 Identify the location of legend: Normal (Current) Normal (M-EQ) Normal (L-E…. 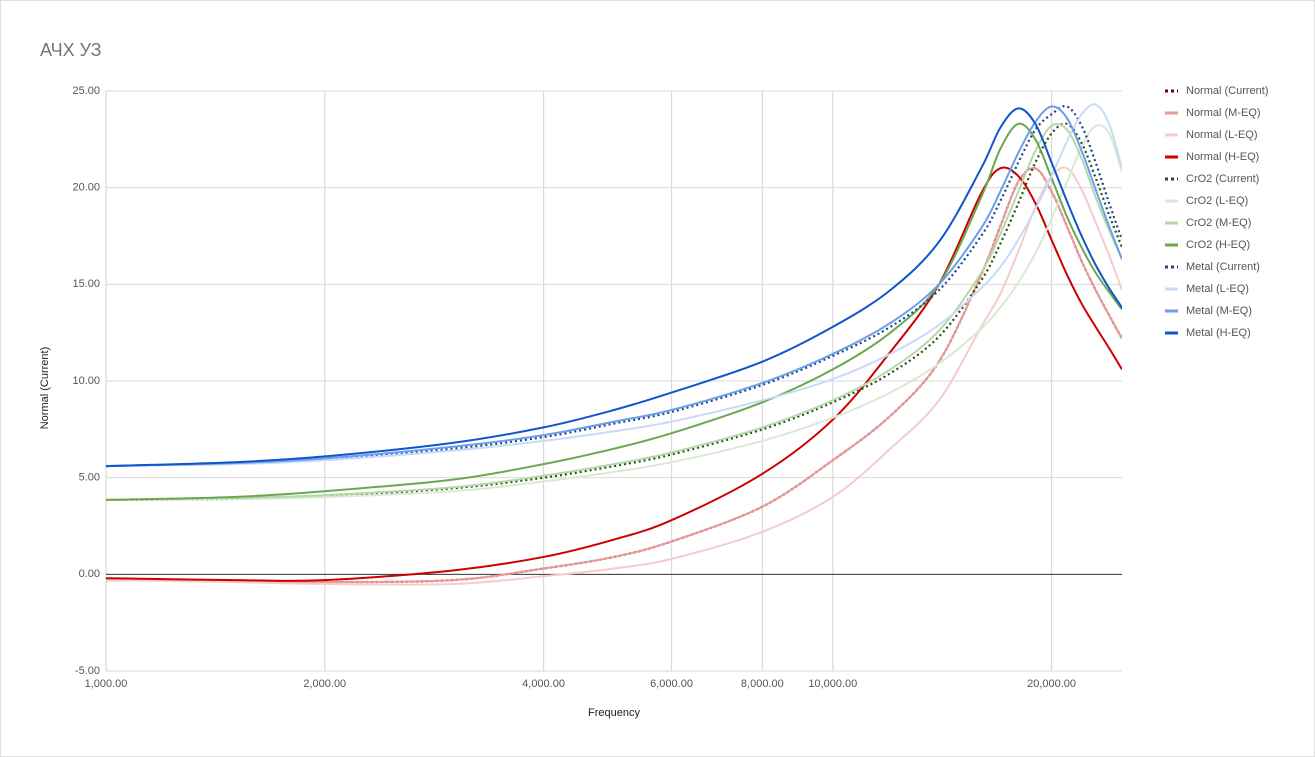
(1217, 212).